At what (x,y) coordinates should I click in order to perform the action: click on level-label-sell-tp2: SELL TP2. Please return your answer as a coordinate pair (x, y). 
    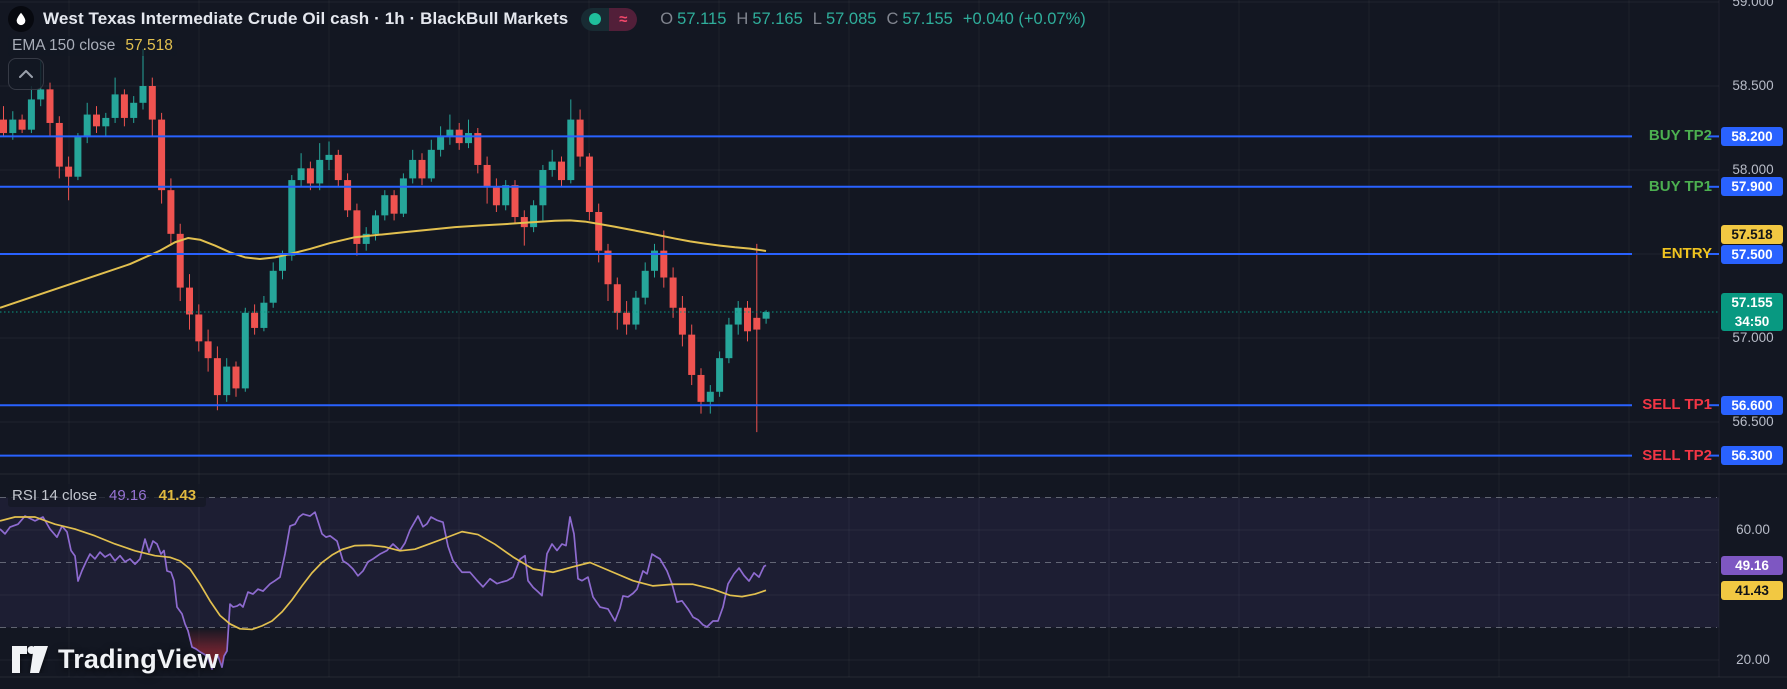
    Looking at the image, I should click on (1677, 455).